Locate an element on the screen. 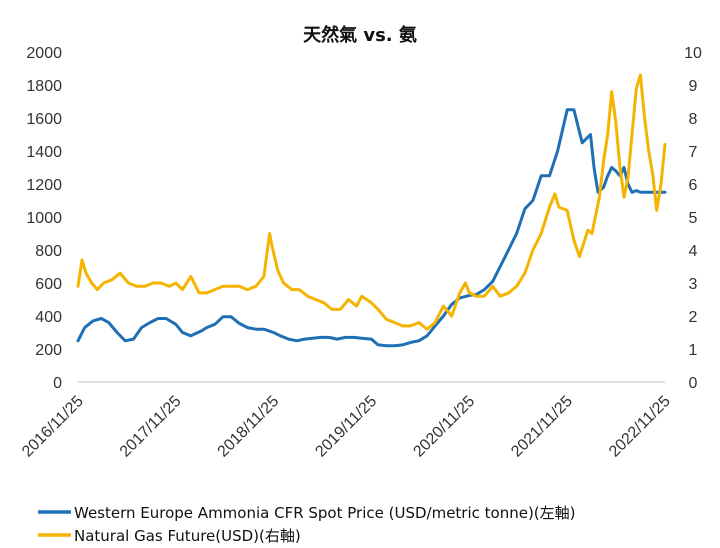  y-right-tick-label: 4 is located at coordinates (693, 251).